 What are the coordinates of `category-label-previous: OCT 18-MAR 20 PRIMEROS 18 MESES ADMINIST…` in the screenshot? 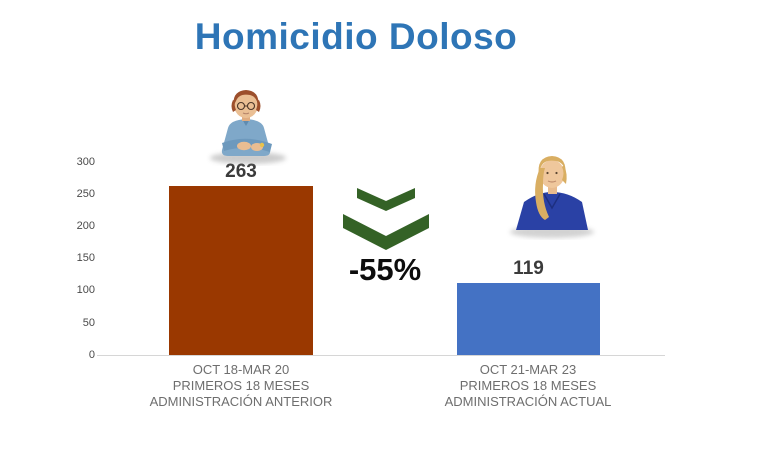 It's located at (241, 386).